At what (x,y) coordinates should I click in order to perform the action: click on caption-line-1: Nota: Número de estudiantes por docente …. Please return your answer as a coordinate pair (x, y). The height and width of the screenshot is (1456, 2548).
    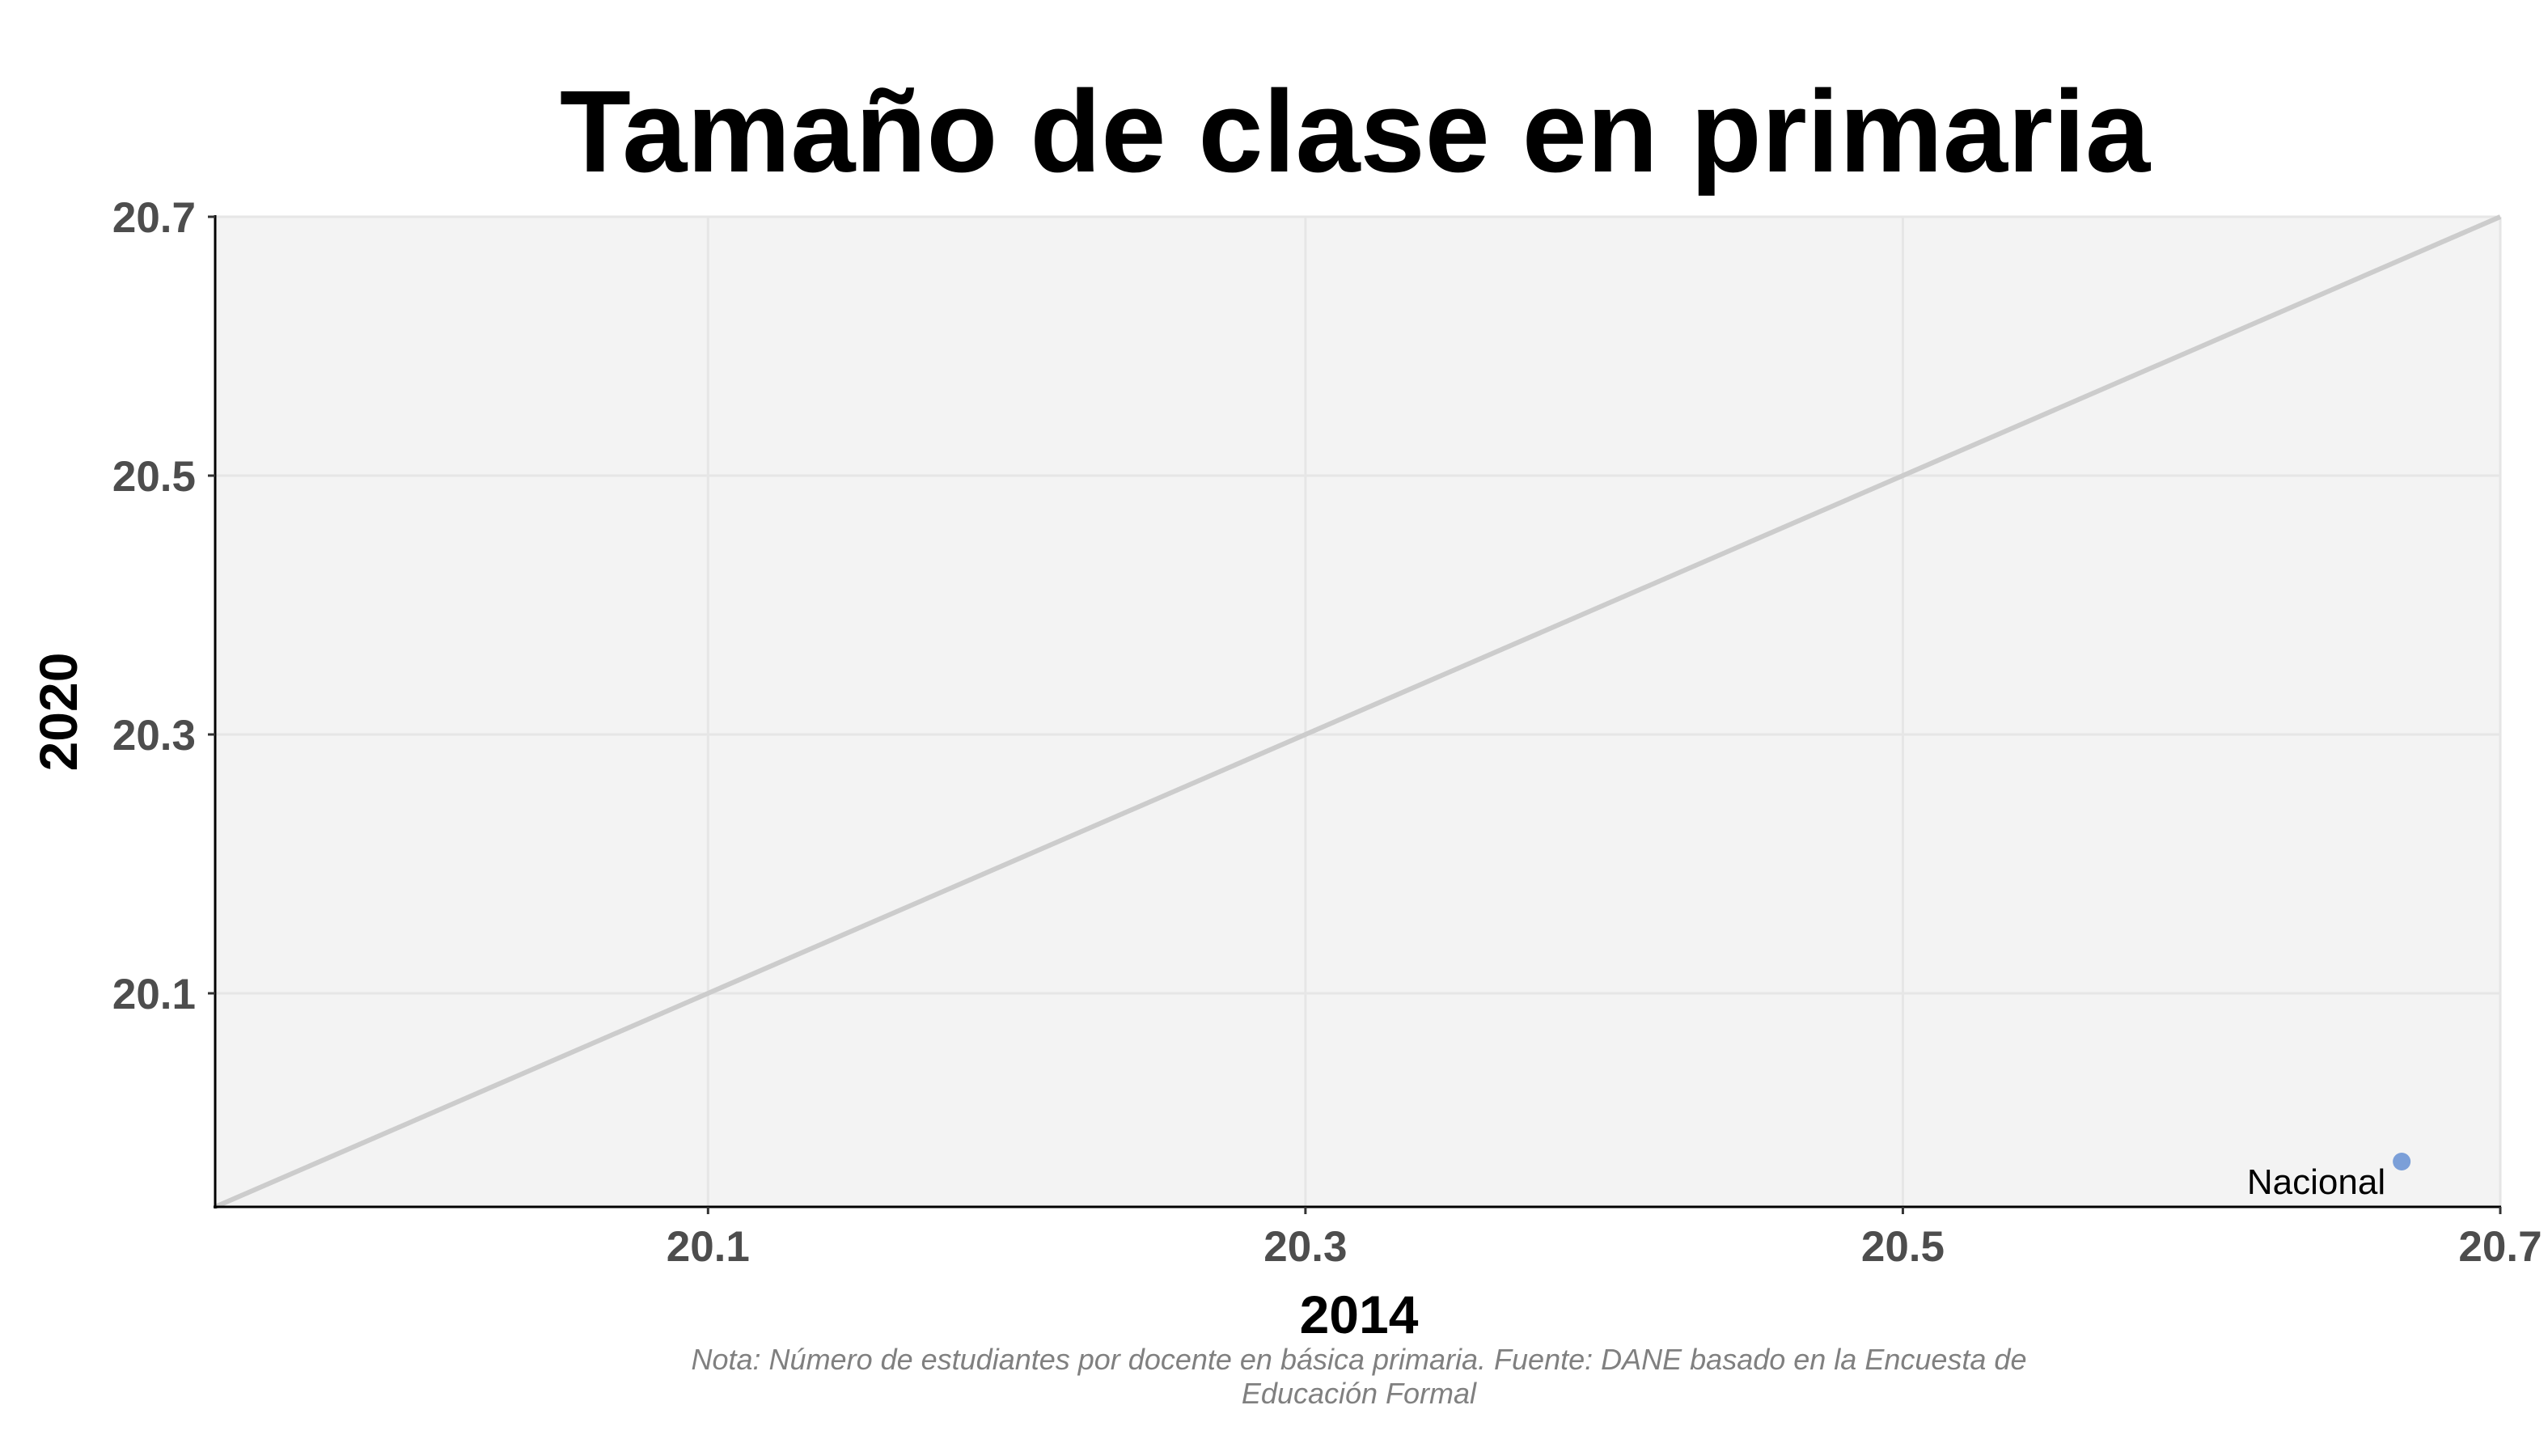
    Looking at the image, I should click on (1359, 1359).